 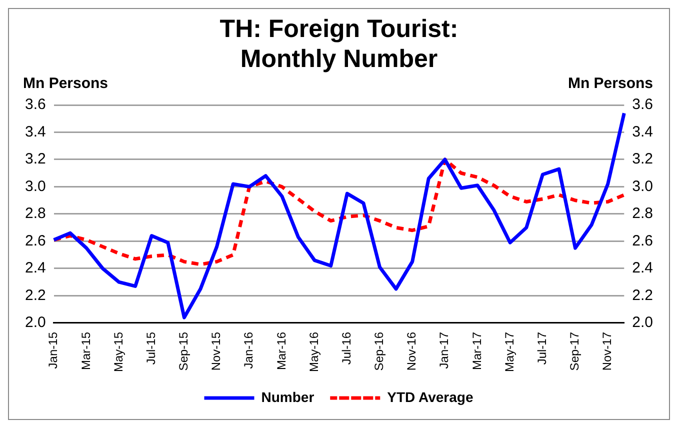 What do you see at coordinates (411, 351) in the screenshot?
I see `x-tick-label: Nov-16` at bounding box center [411, 351].